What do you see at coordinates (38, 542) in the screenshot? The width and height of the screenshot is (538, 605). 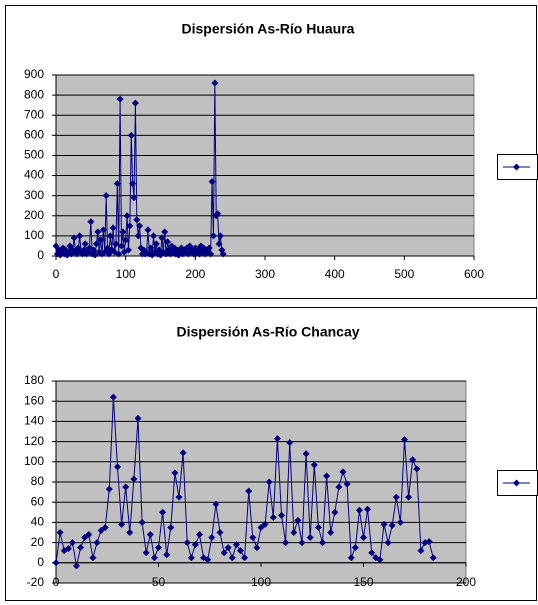 I see `y-tick-label: 20` at bounding box center [38, 542].